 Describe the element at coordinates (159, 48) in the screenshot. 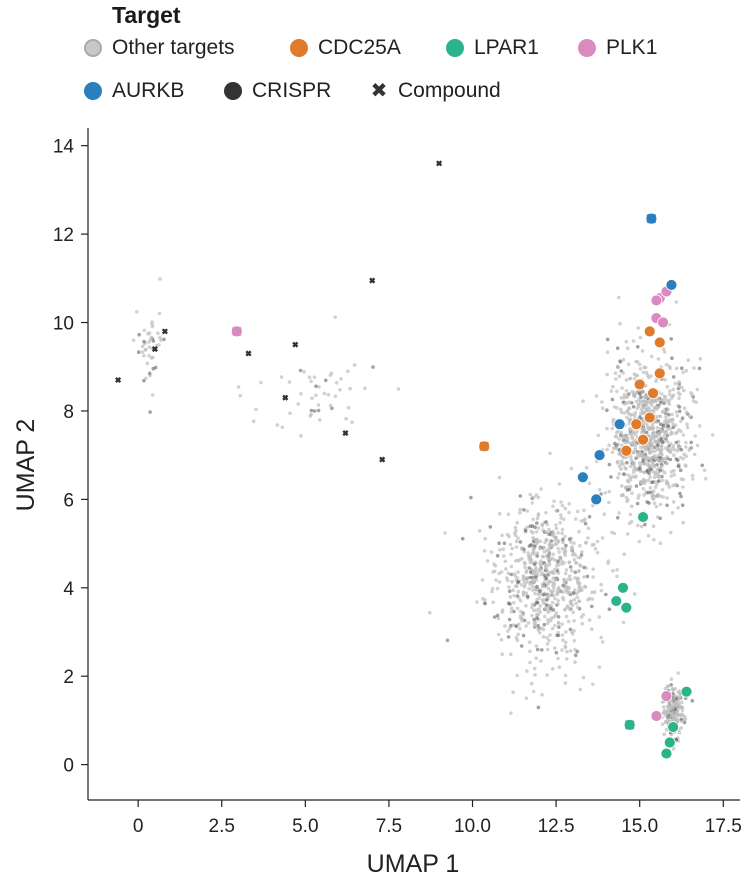

I see `legend-item-other-targets: Other targets` at that location.